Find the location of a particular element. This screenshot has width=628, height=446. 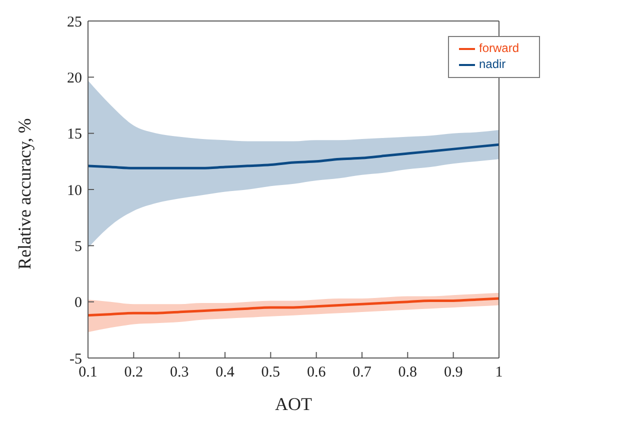

y-tick-label: 10 is located at coordinates (74, 190).